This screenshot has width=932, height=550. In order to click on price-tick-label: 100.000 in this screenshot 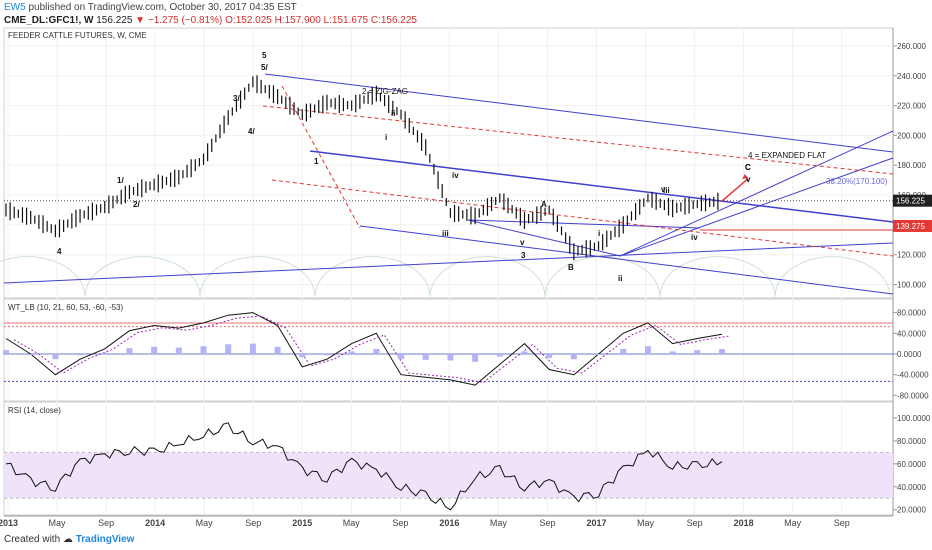, I will do `click(911, 285)`.